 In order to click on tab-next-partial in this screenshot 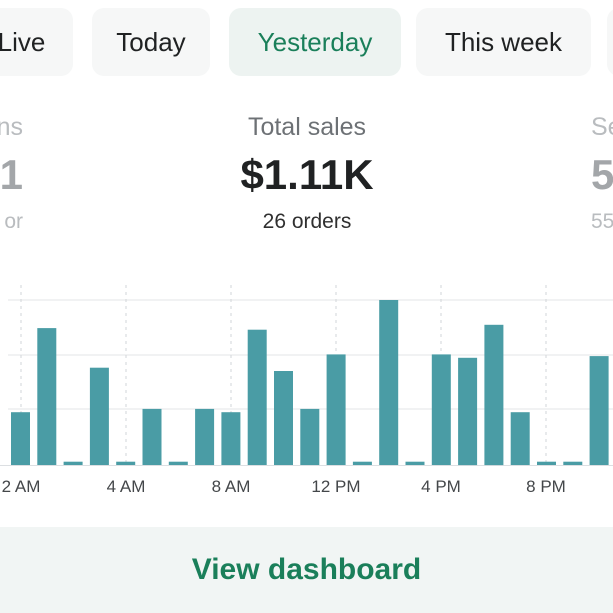, I will do `click(610, 42)`.